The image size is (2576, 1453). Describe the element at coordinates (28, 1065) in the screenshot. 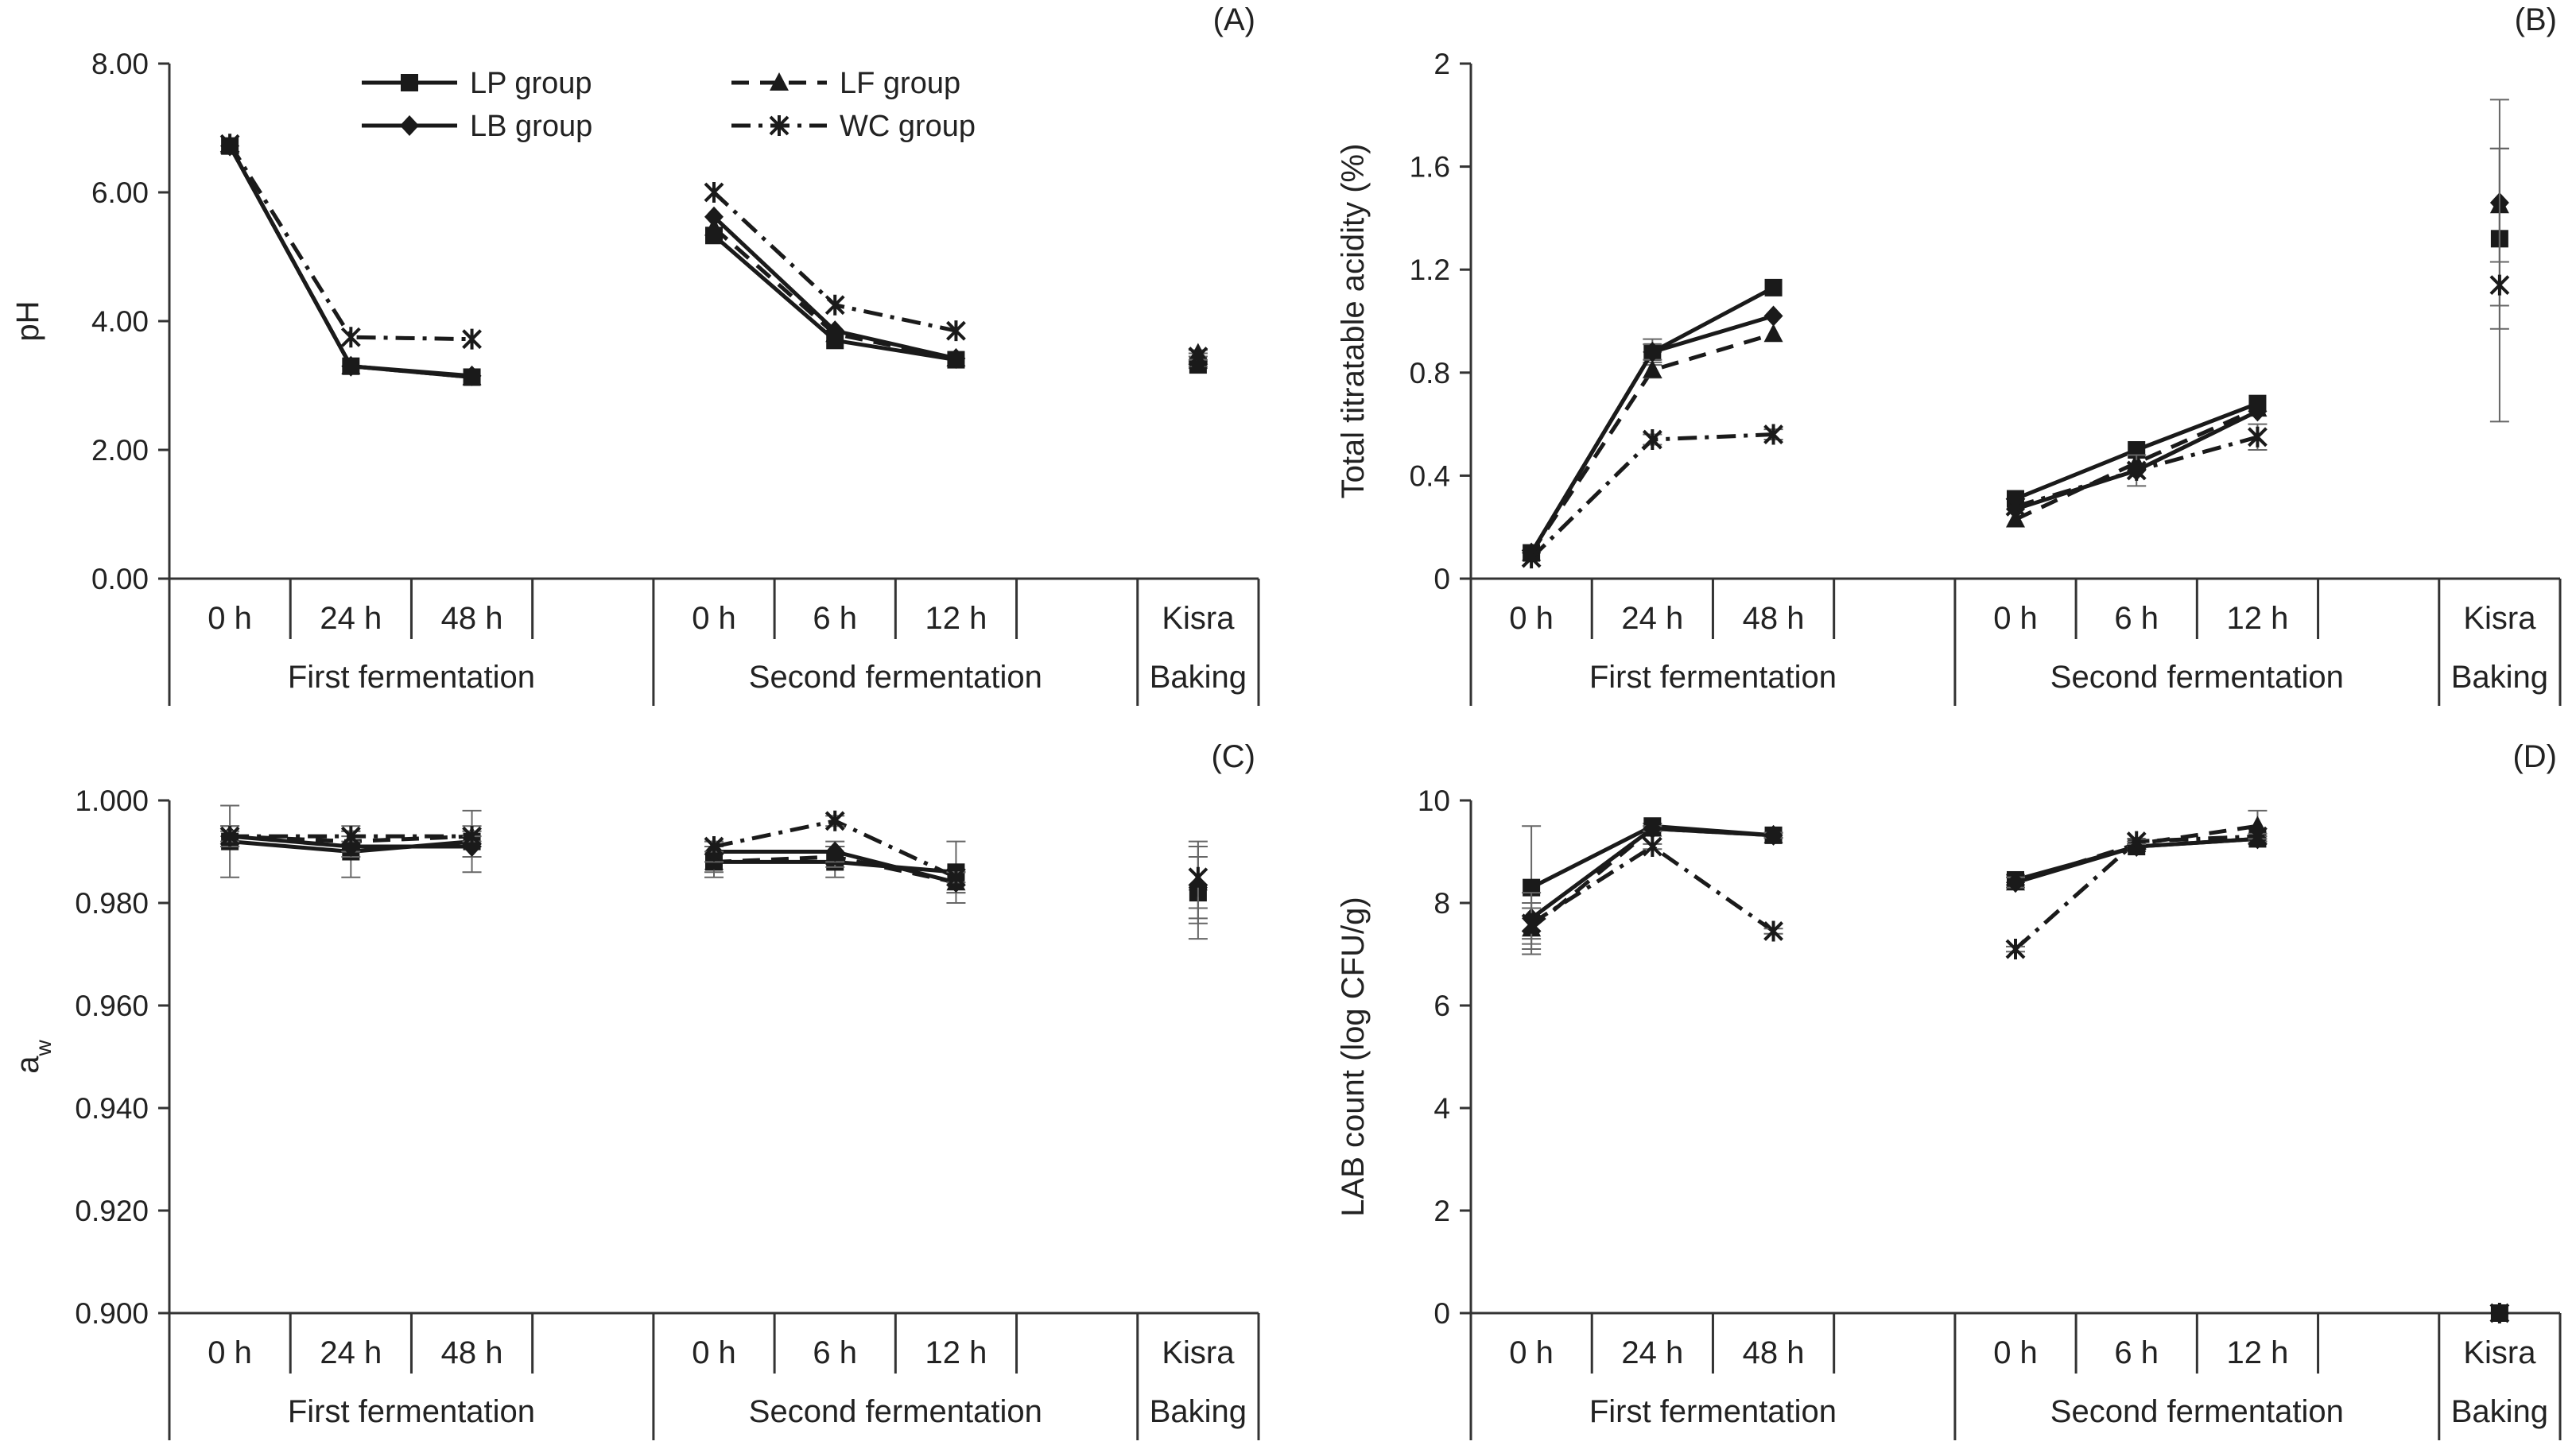

I see `y-axis-label-main: a` at that location.